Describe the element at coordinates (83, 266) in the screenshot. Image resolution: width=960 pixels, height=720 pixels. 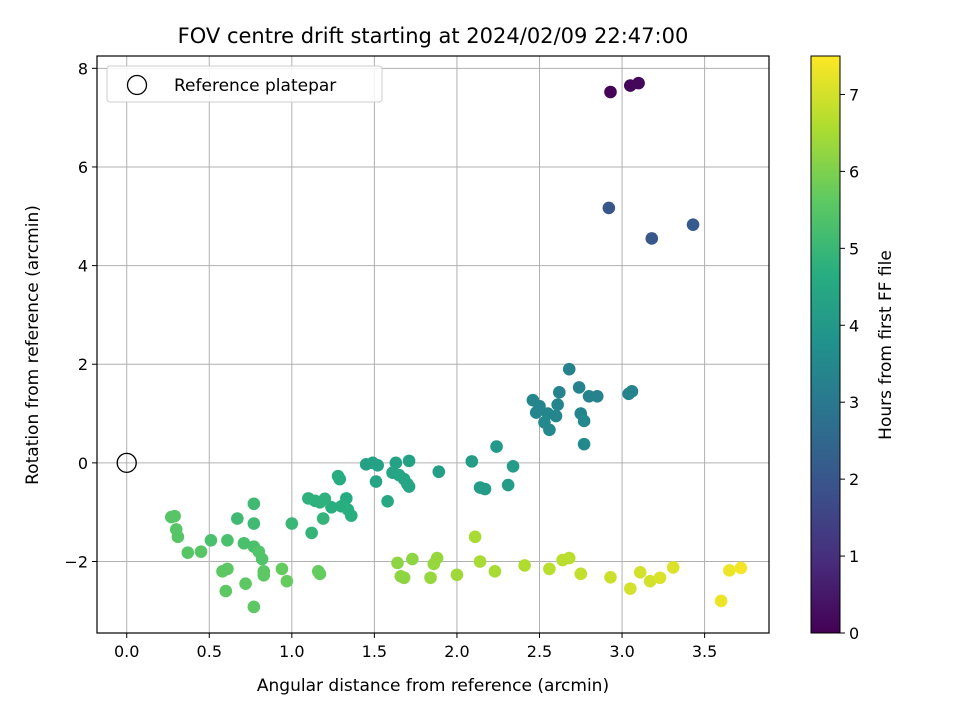
I see `y-tick-label: 4` at that location.